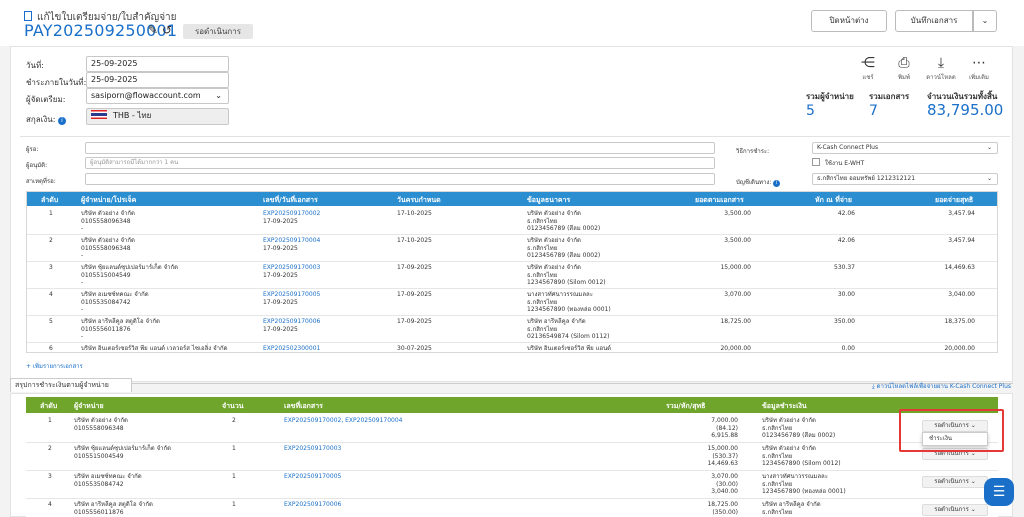  I want to click on docs-total-label: รวมเอกสาร, so click(889, 96).